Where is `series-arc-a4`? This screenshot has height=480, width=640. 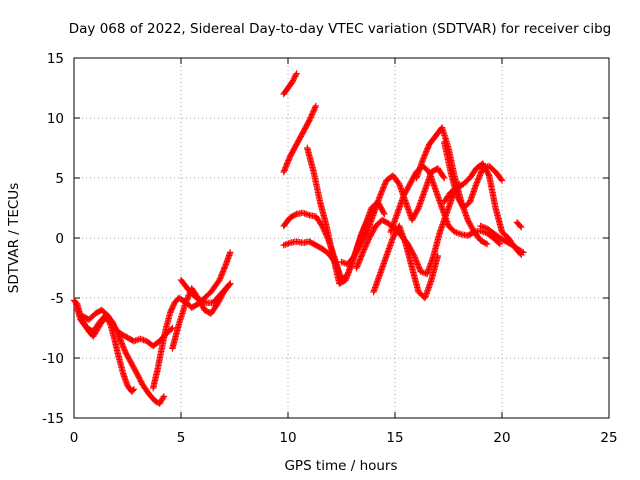 series-arc-a4 is located at coordinates (191, 320).